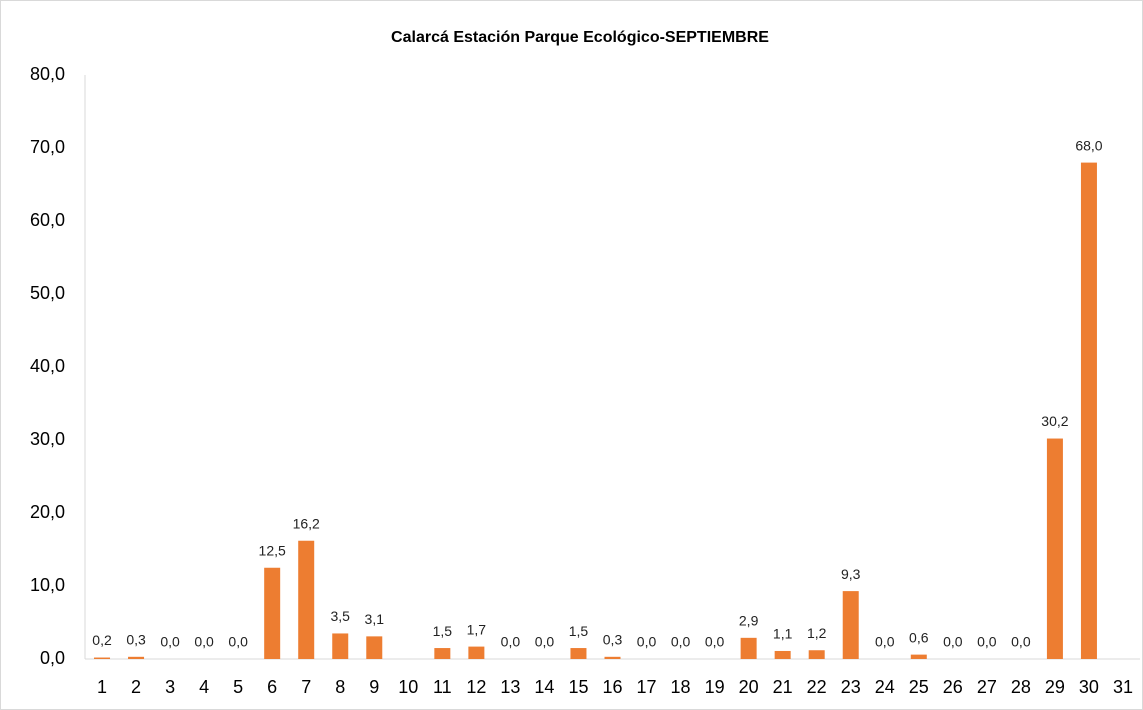 The width and height of the screenshot is (1143, 710). Describe the element at coordinates (851, 574) in the screenshot. I see `data-label: 9,3` at that location.